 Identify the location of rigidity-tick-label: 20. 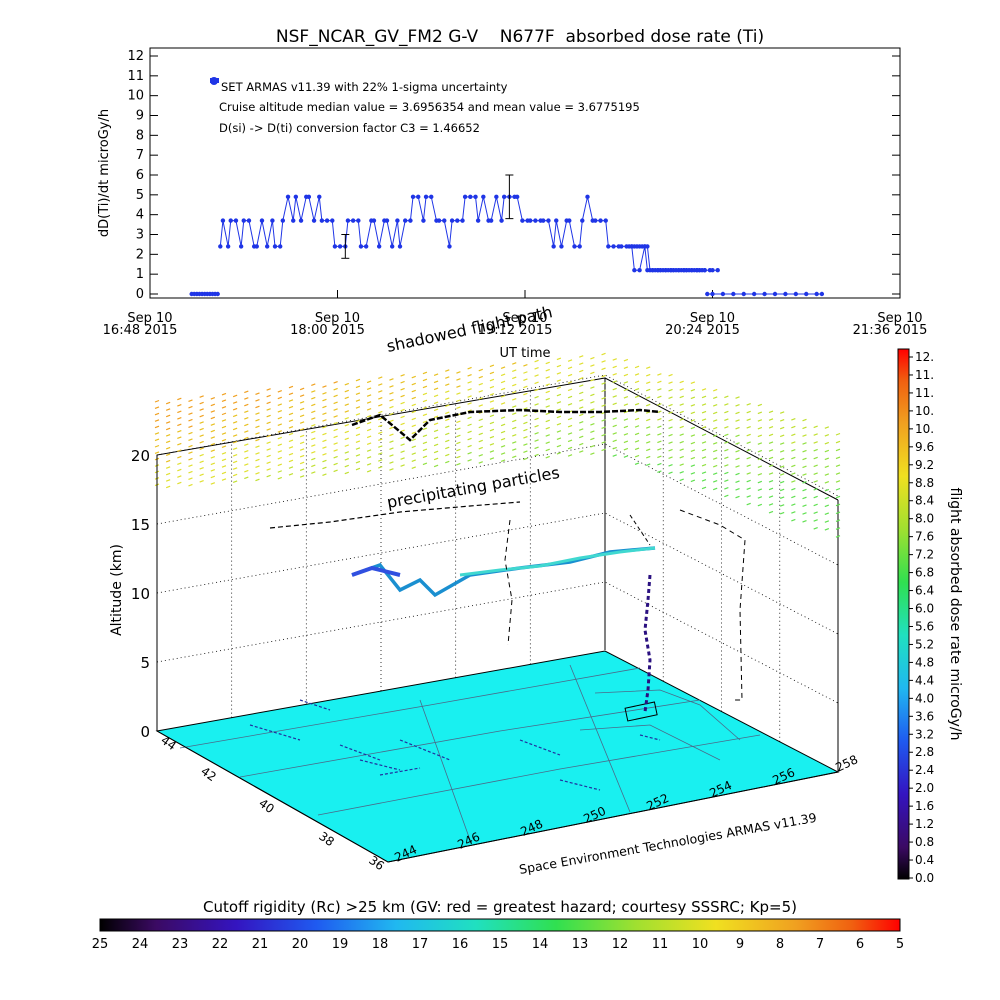
(300, 944).